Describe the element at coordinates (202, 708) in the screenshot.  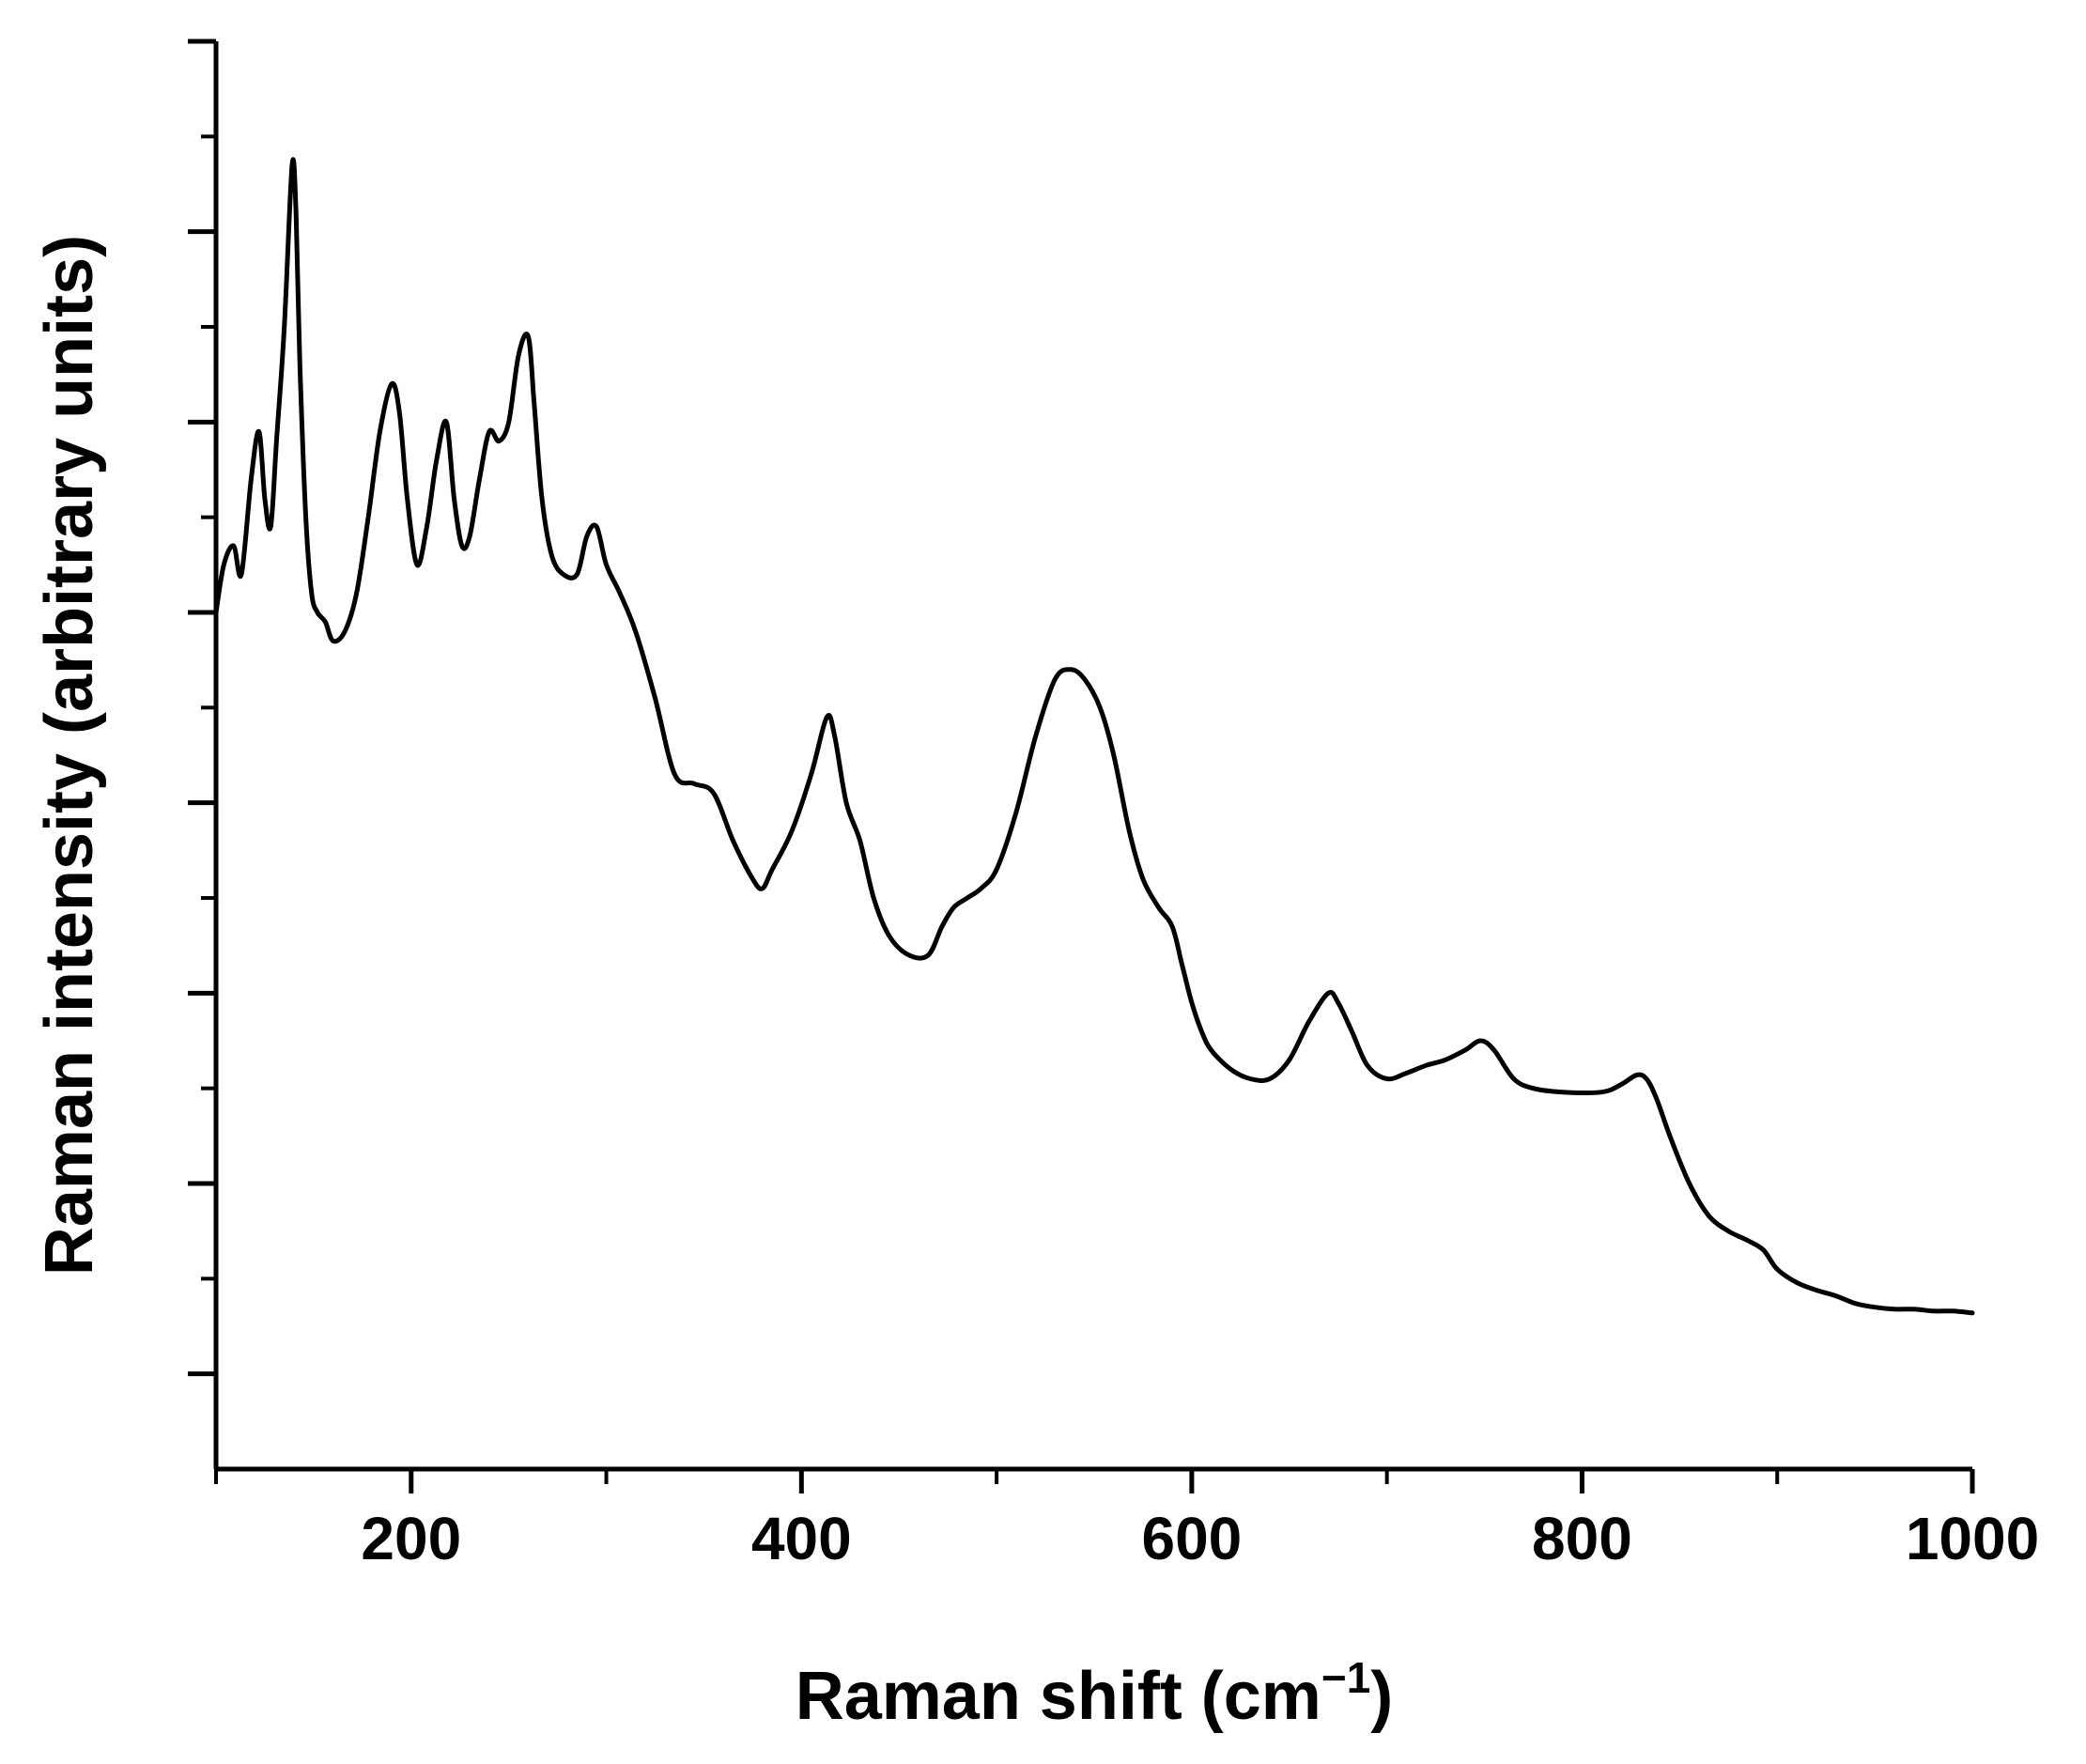
I see `y-ticks` at that location.